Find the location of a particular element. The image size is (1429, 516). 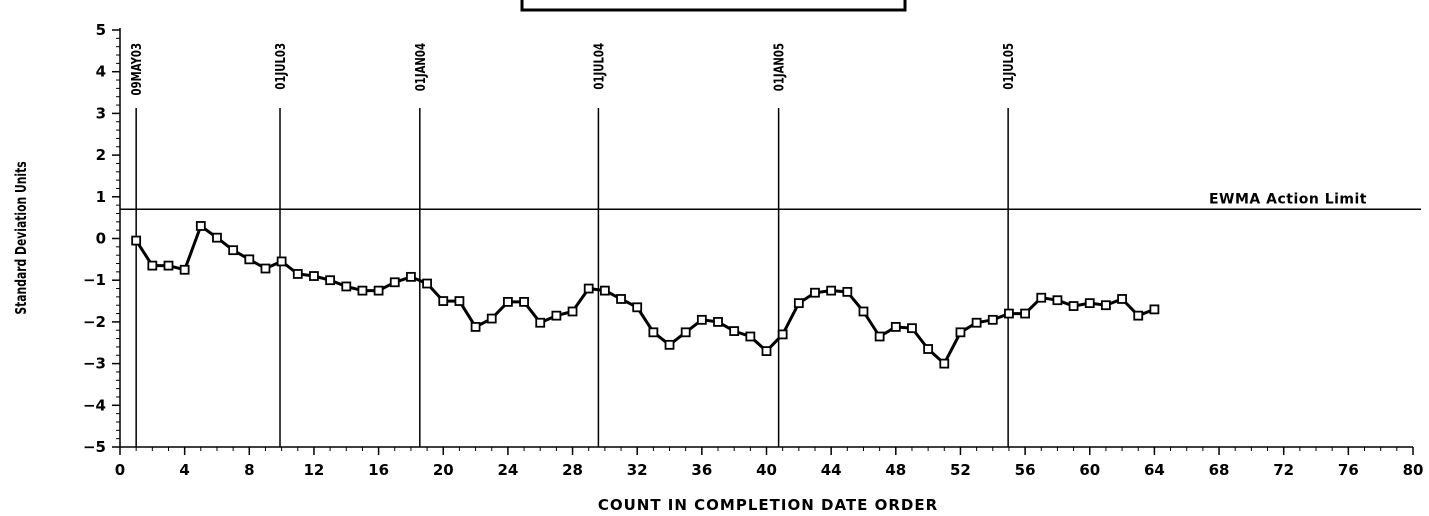

y-tick-label: 5 is located at coordinates (101, 30).